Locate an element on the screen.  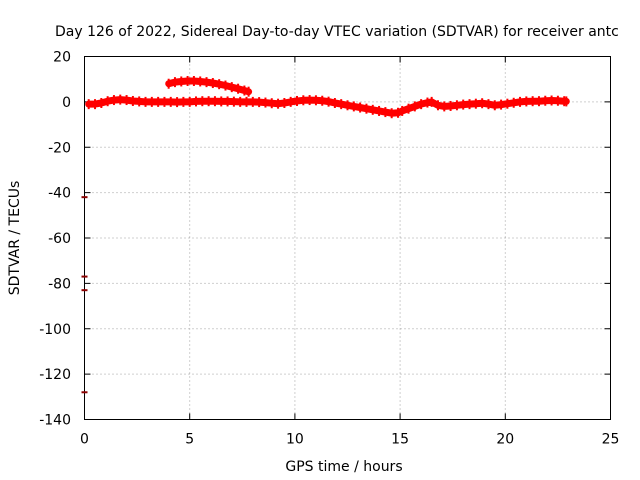
x-tick-label: 10 is located at coordinates (295, 440).